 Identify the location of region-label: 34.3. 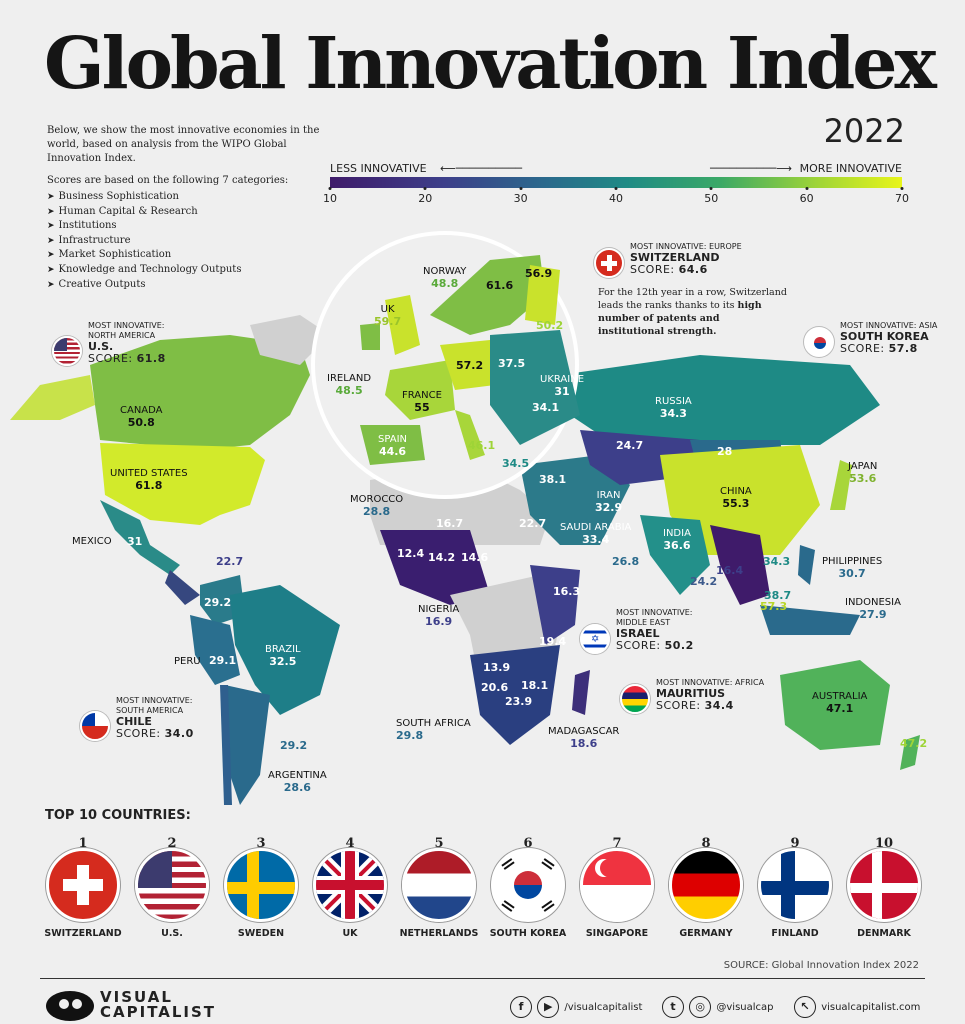
(777, 561).